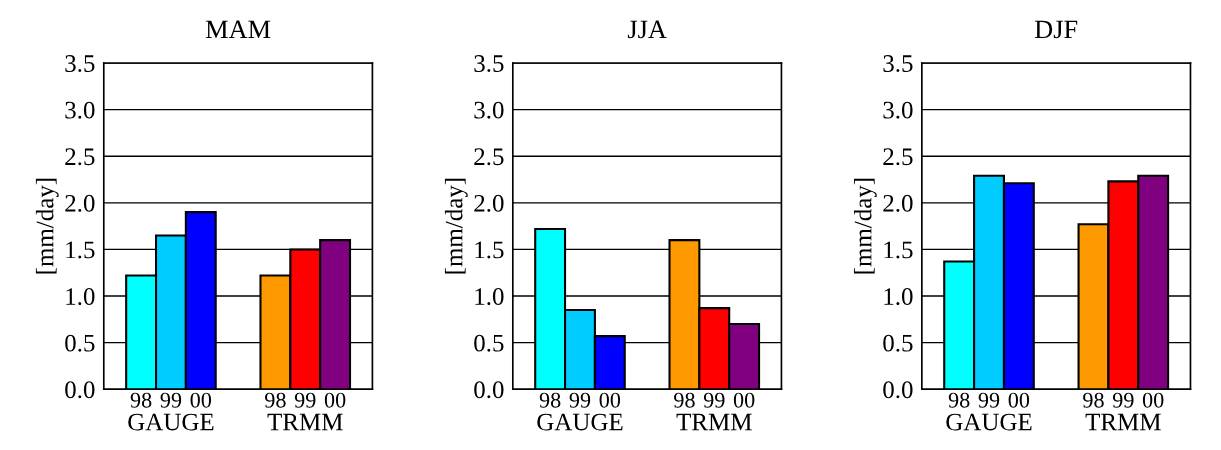 This screenshot has width=1221, height=450. What do you see at coordinates (647, 29) in the screenshot?
I see `chart-title: JJA` at bounding box center [647, 29].